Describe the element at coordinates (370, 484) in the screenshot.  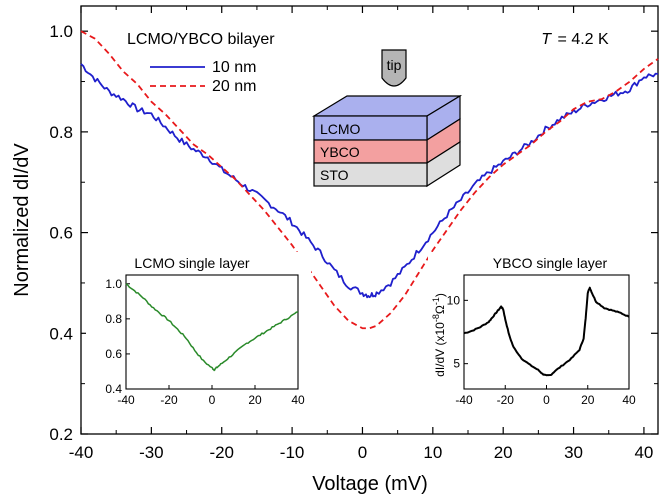
I see `x-axis-label: Voltage (mV)` at that location.